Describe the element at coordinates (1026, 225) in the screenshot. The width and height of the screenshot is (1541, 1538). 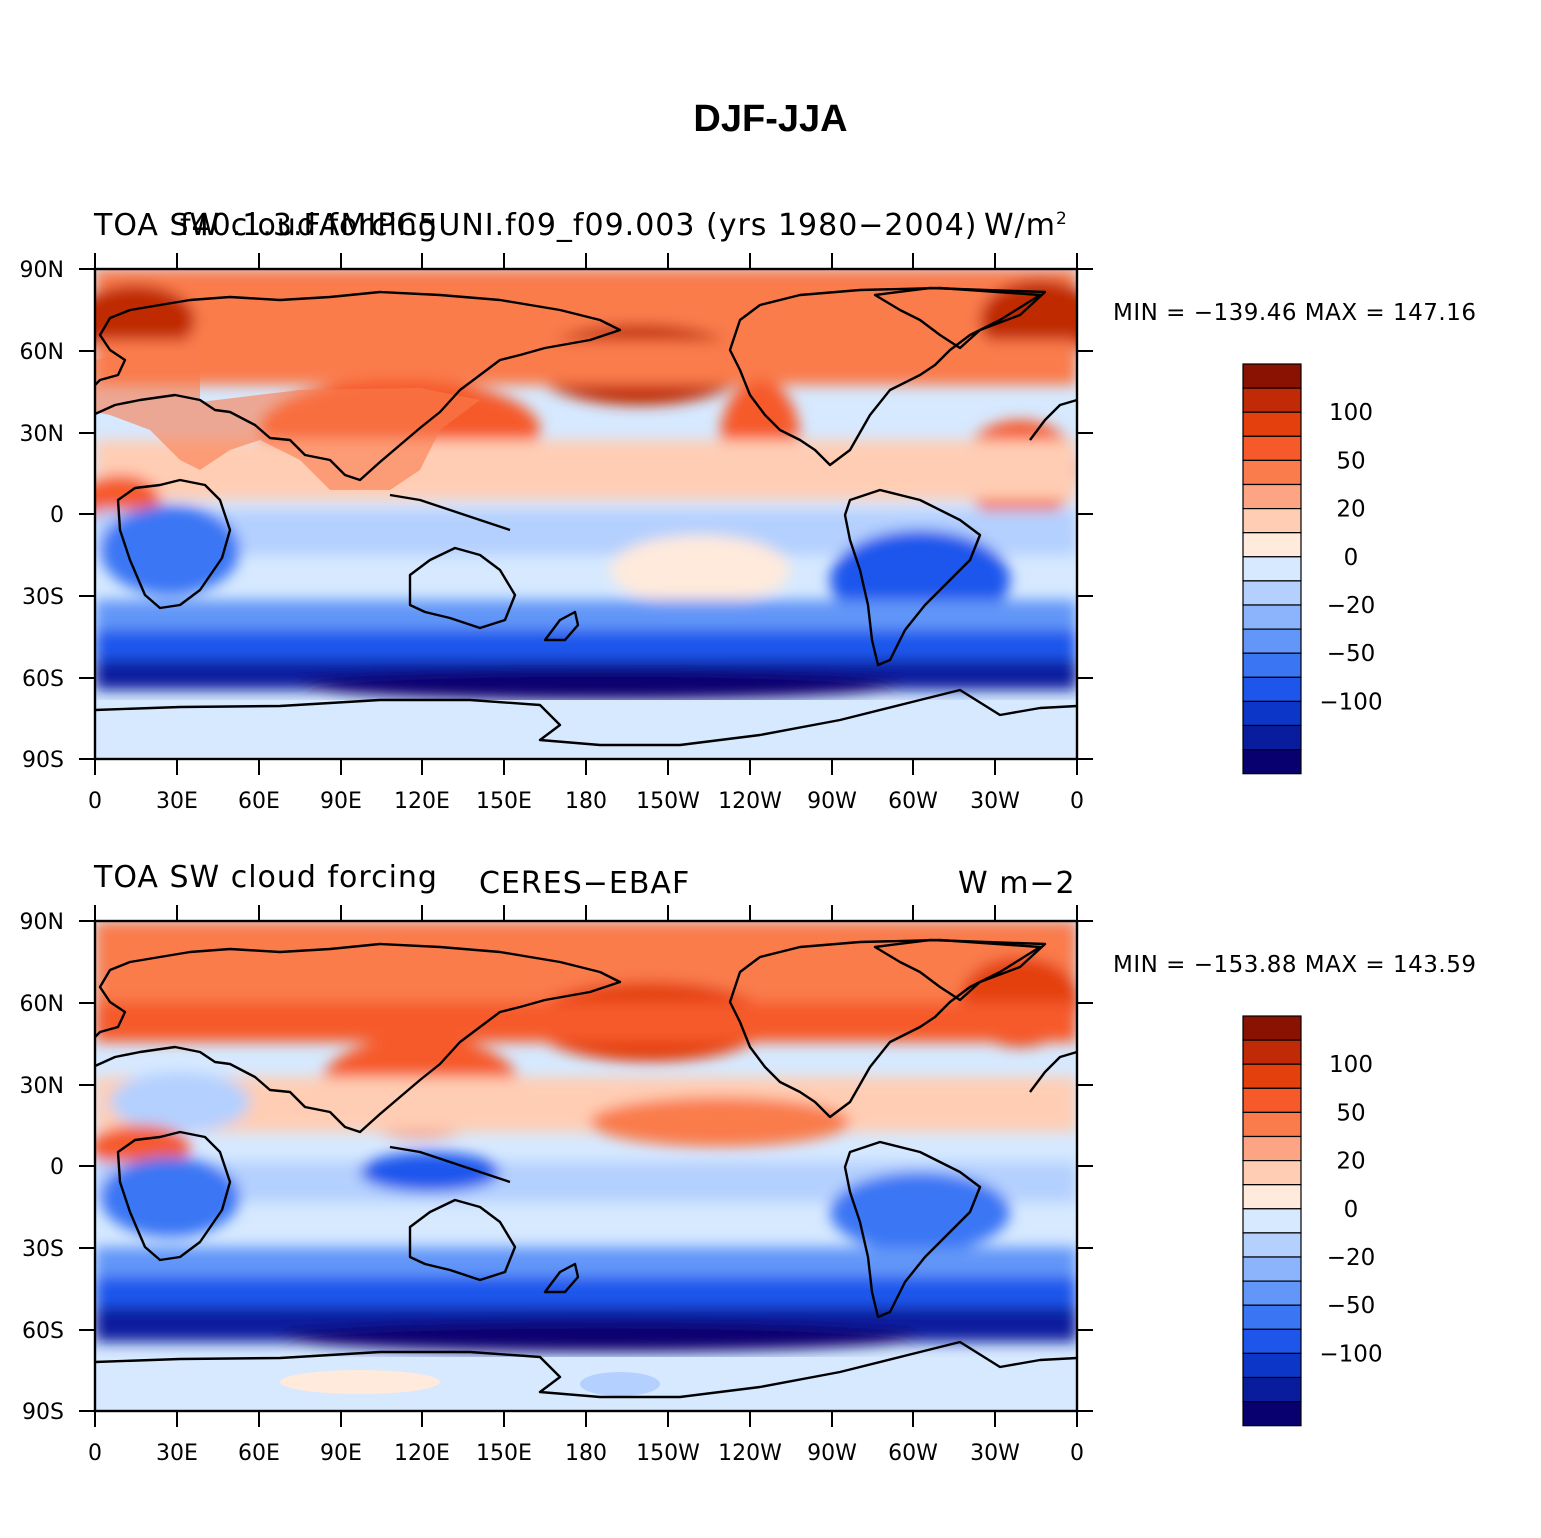
I see `panel-units: W/m2` at that location.